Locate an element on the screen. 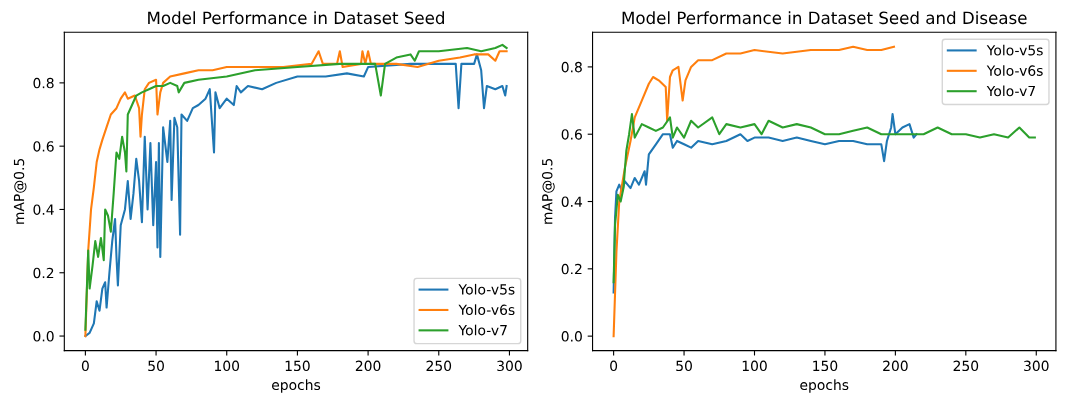 Image resolution: width=1072 pixels, height=403 pixels. chart-title: Model Performance in Dataset Seed is located at coordinates (296, 18).